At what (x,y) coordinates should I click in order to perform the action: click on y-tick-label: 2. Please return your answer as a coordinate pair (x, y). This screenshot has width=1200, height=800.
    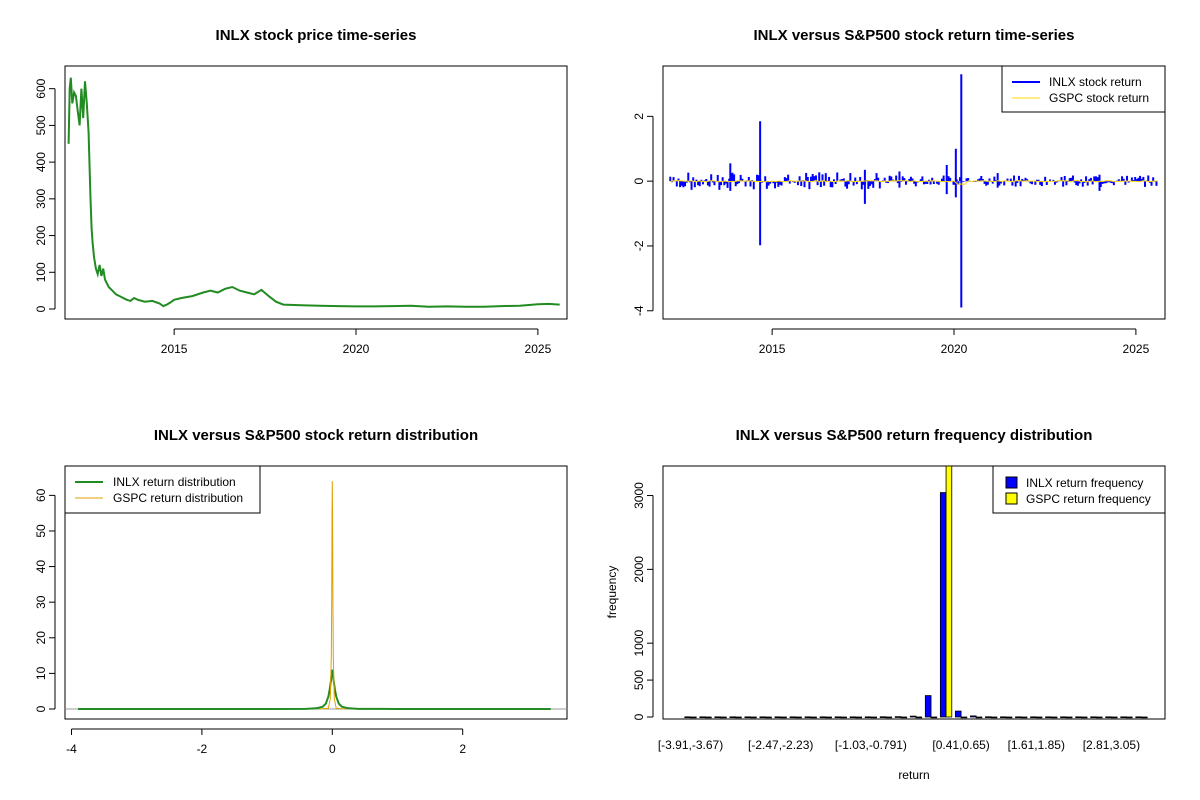
    Looking at the image, I should click on (639, 116).